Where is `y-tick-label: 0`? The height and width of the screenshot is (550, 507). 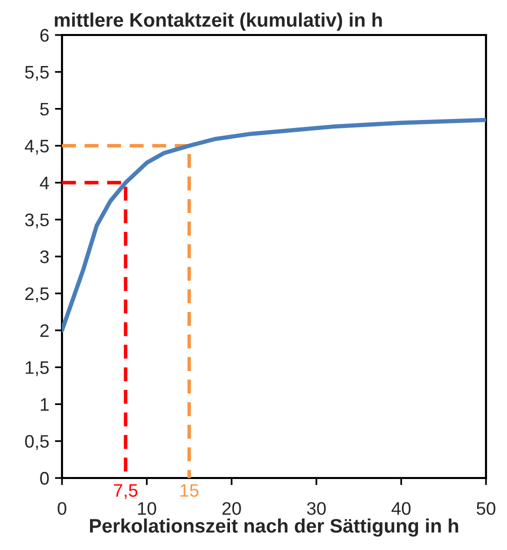
y-tick-label: 0 is located at coordinates (44, 478).